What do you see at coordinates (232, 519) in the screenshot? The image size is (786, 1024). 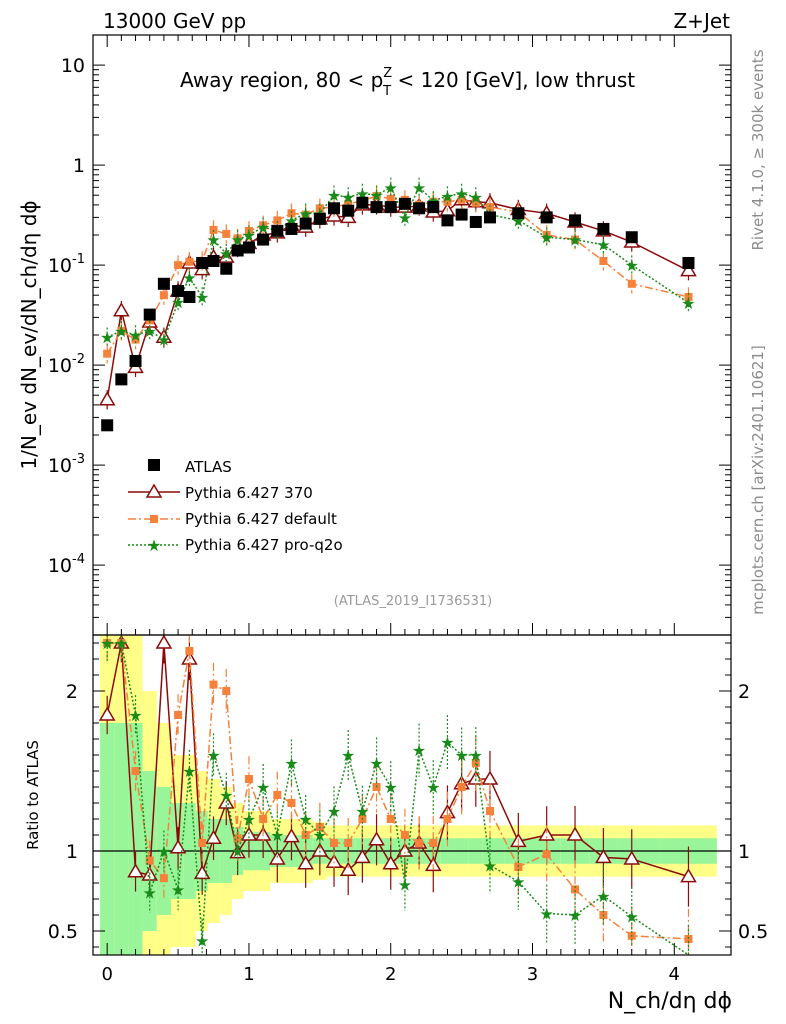 I see `legend-entry-default: Pythia 6.427 default` at bounding box center [232, 519].